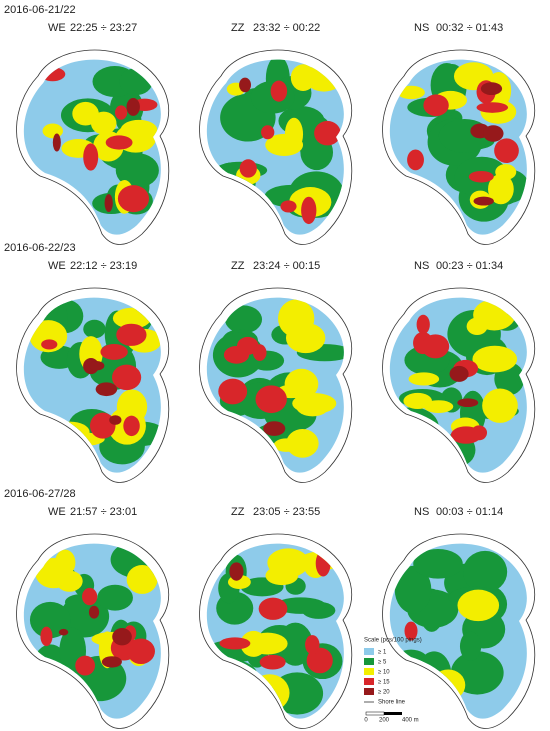 This screenshot has width=550, height=731. What do you see at coordinates (40, 248) in the screenshot?
I see `date-label: 2016-06-22/23` at bounding box center [40, 248].